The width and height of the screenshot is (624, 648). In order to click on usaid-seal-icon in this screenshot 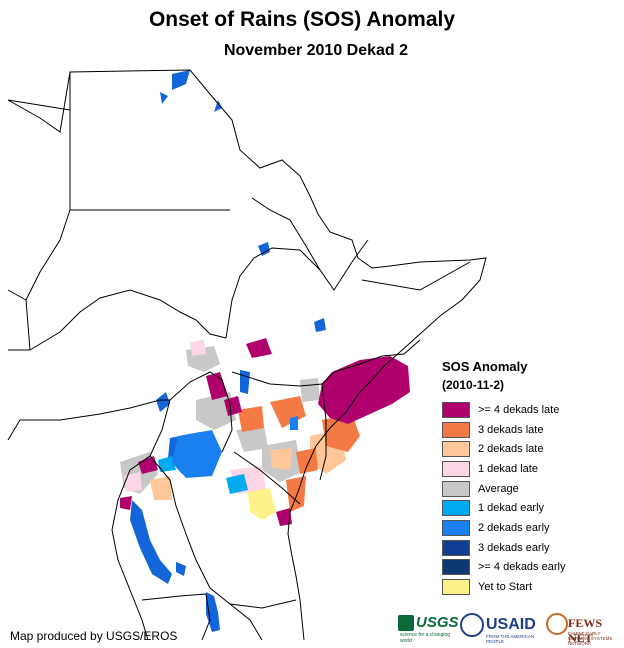, I will do `click(472, 625)`.